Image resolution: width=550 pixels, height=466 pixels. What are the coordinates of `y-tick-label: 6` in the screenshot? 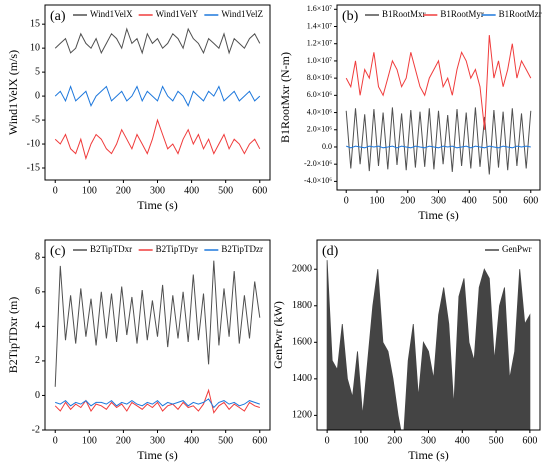 It's located at (37, 291).